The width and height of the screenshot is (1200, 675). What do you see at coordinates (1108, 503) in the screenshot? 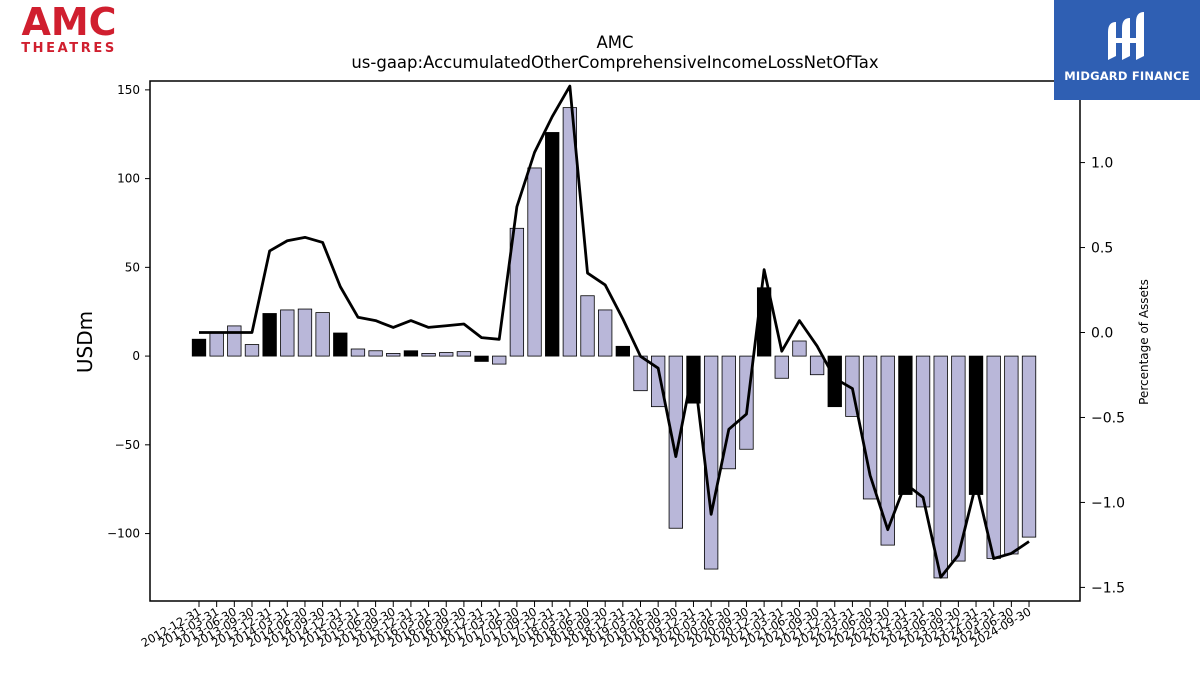
I see `y2-tick-label: −1.0` at bounding box center [1108, 503].